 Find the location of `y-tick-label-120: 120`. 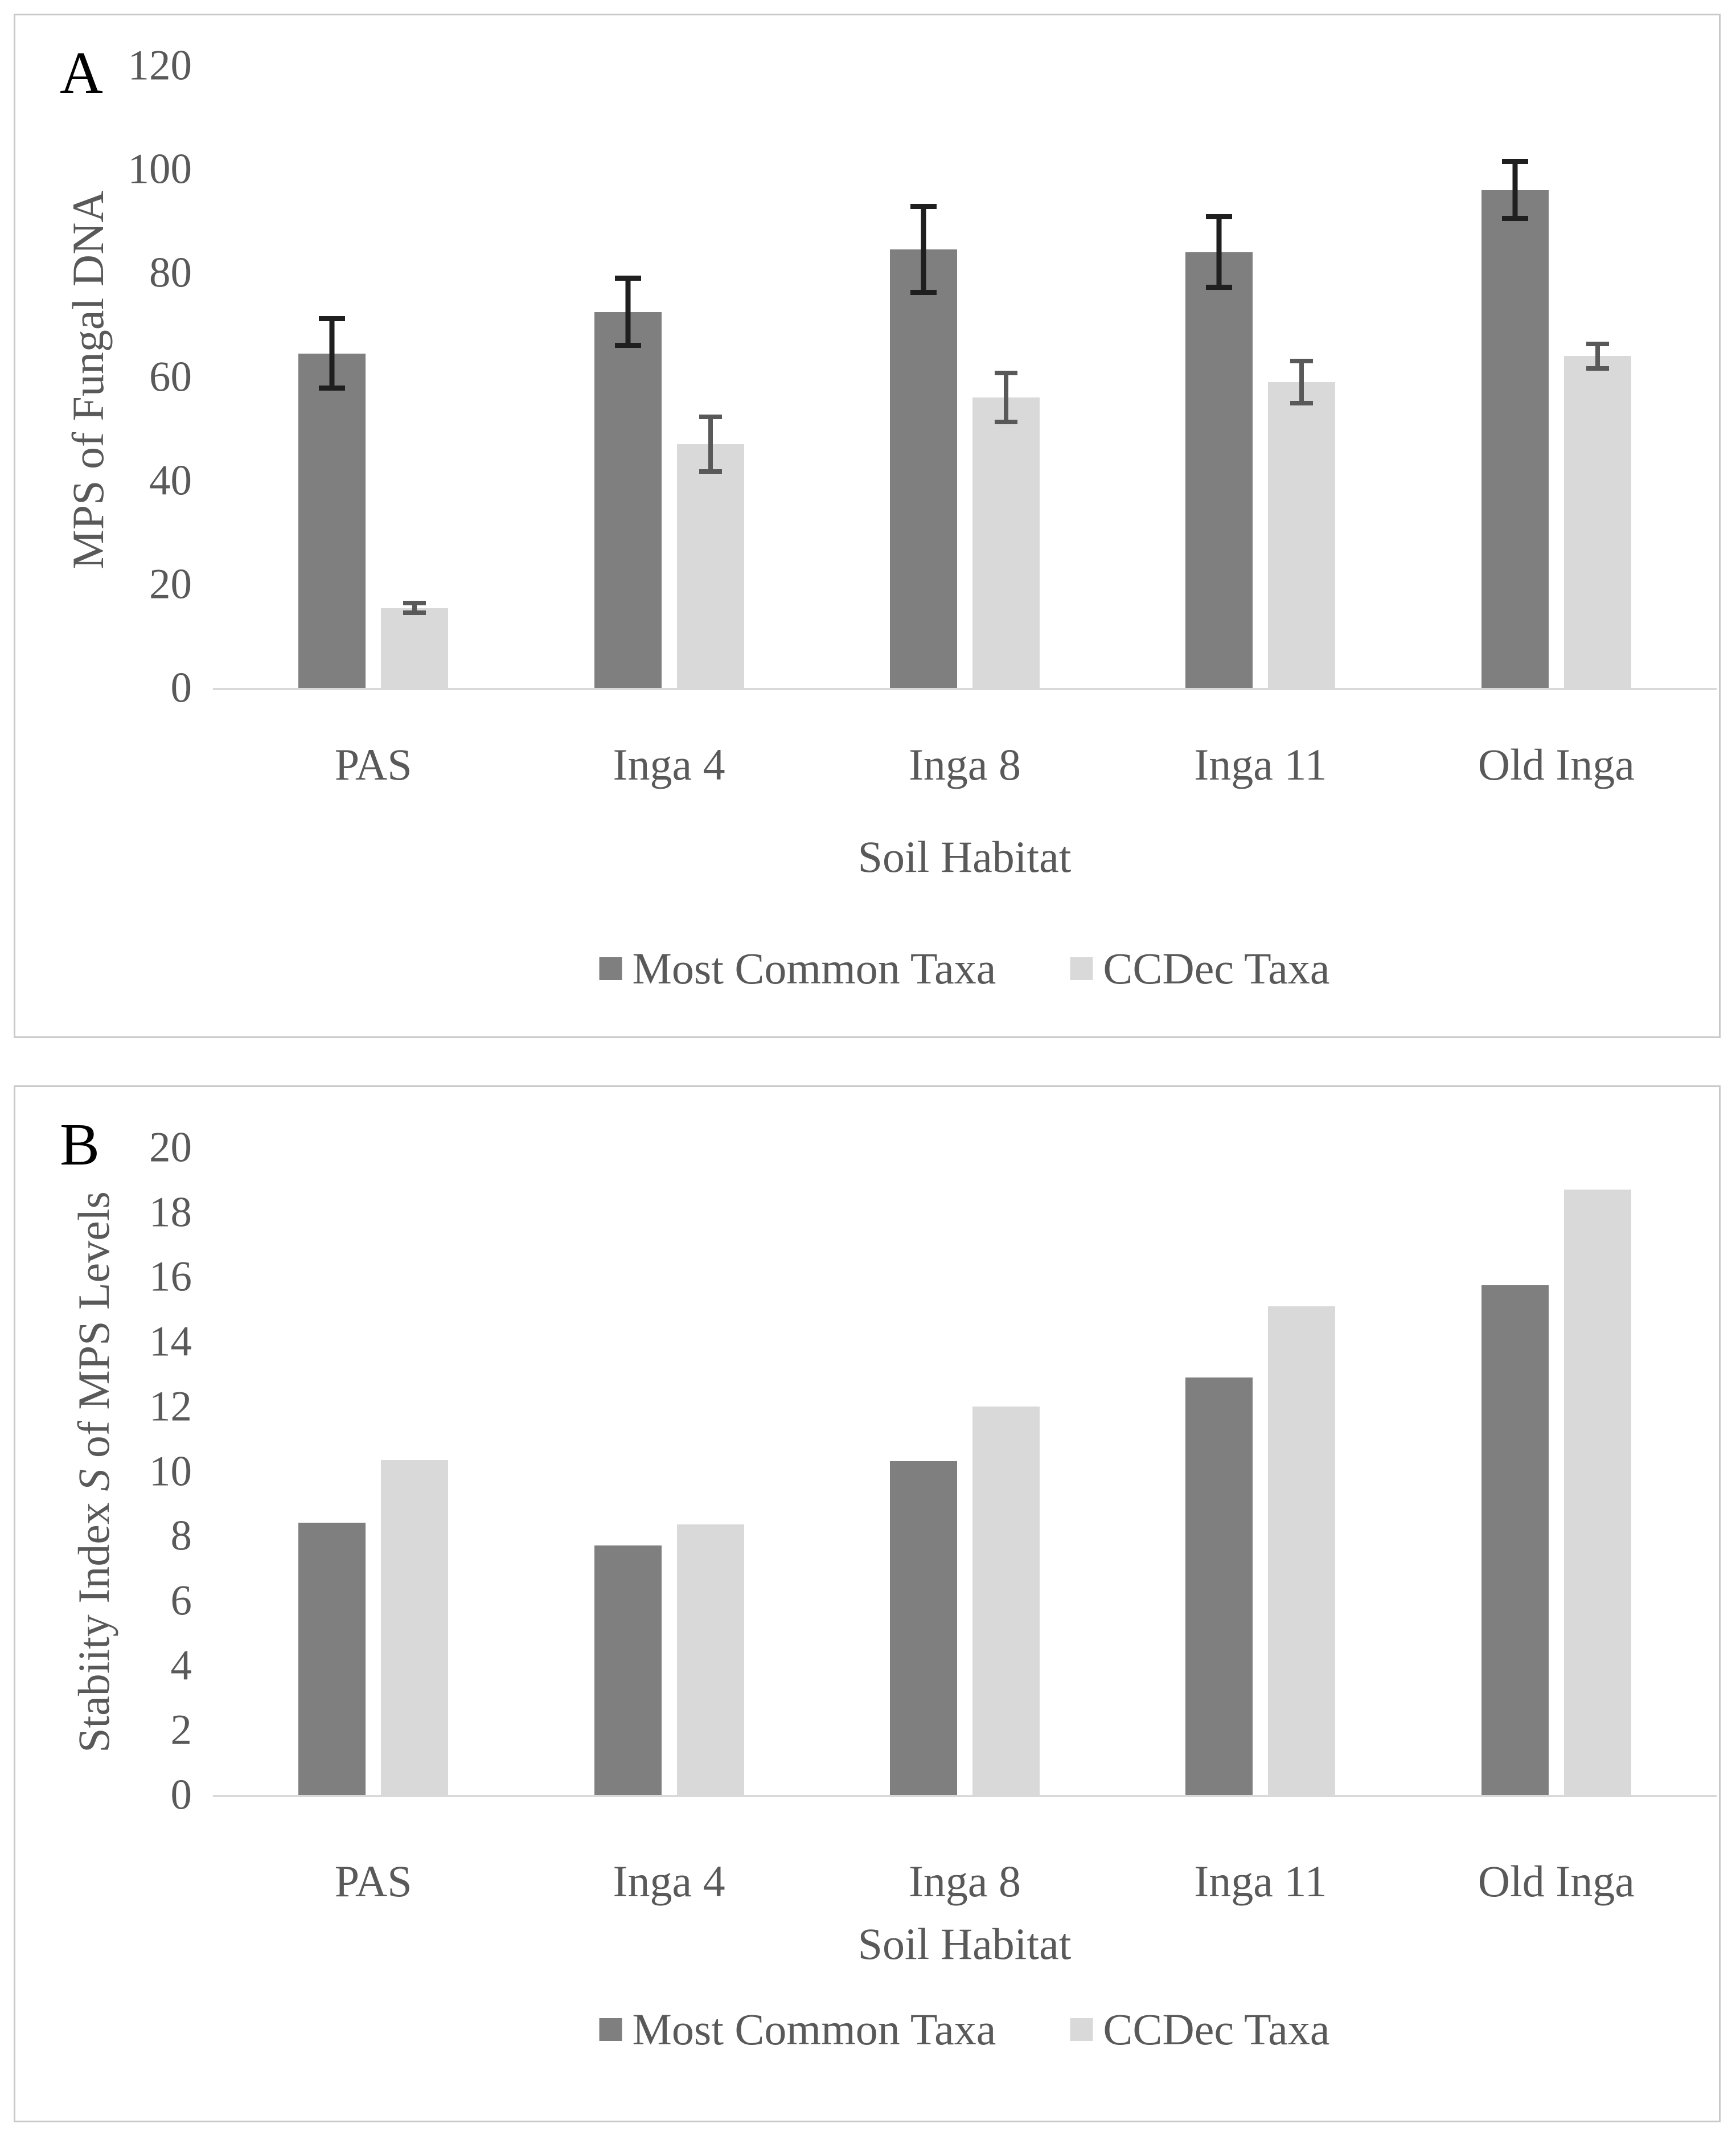

y-tick-label-120: 120 is located at coordinates (160, 65).